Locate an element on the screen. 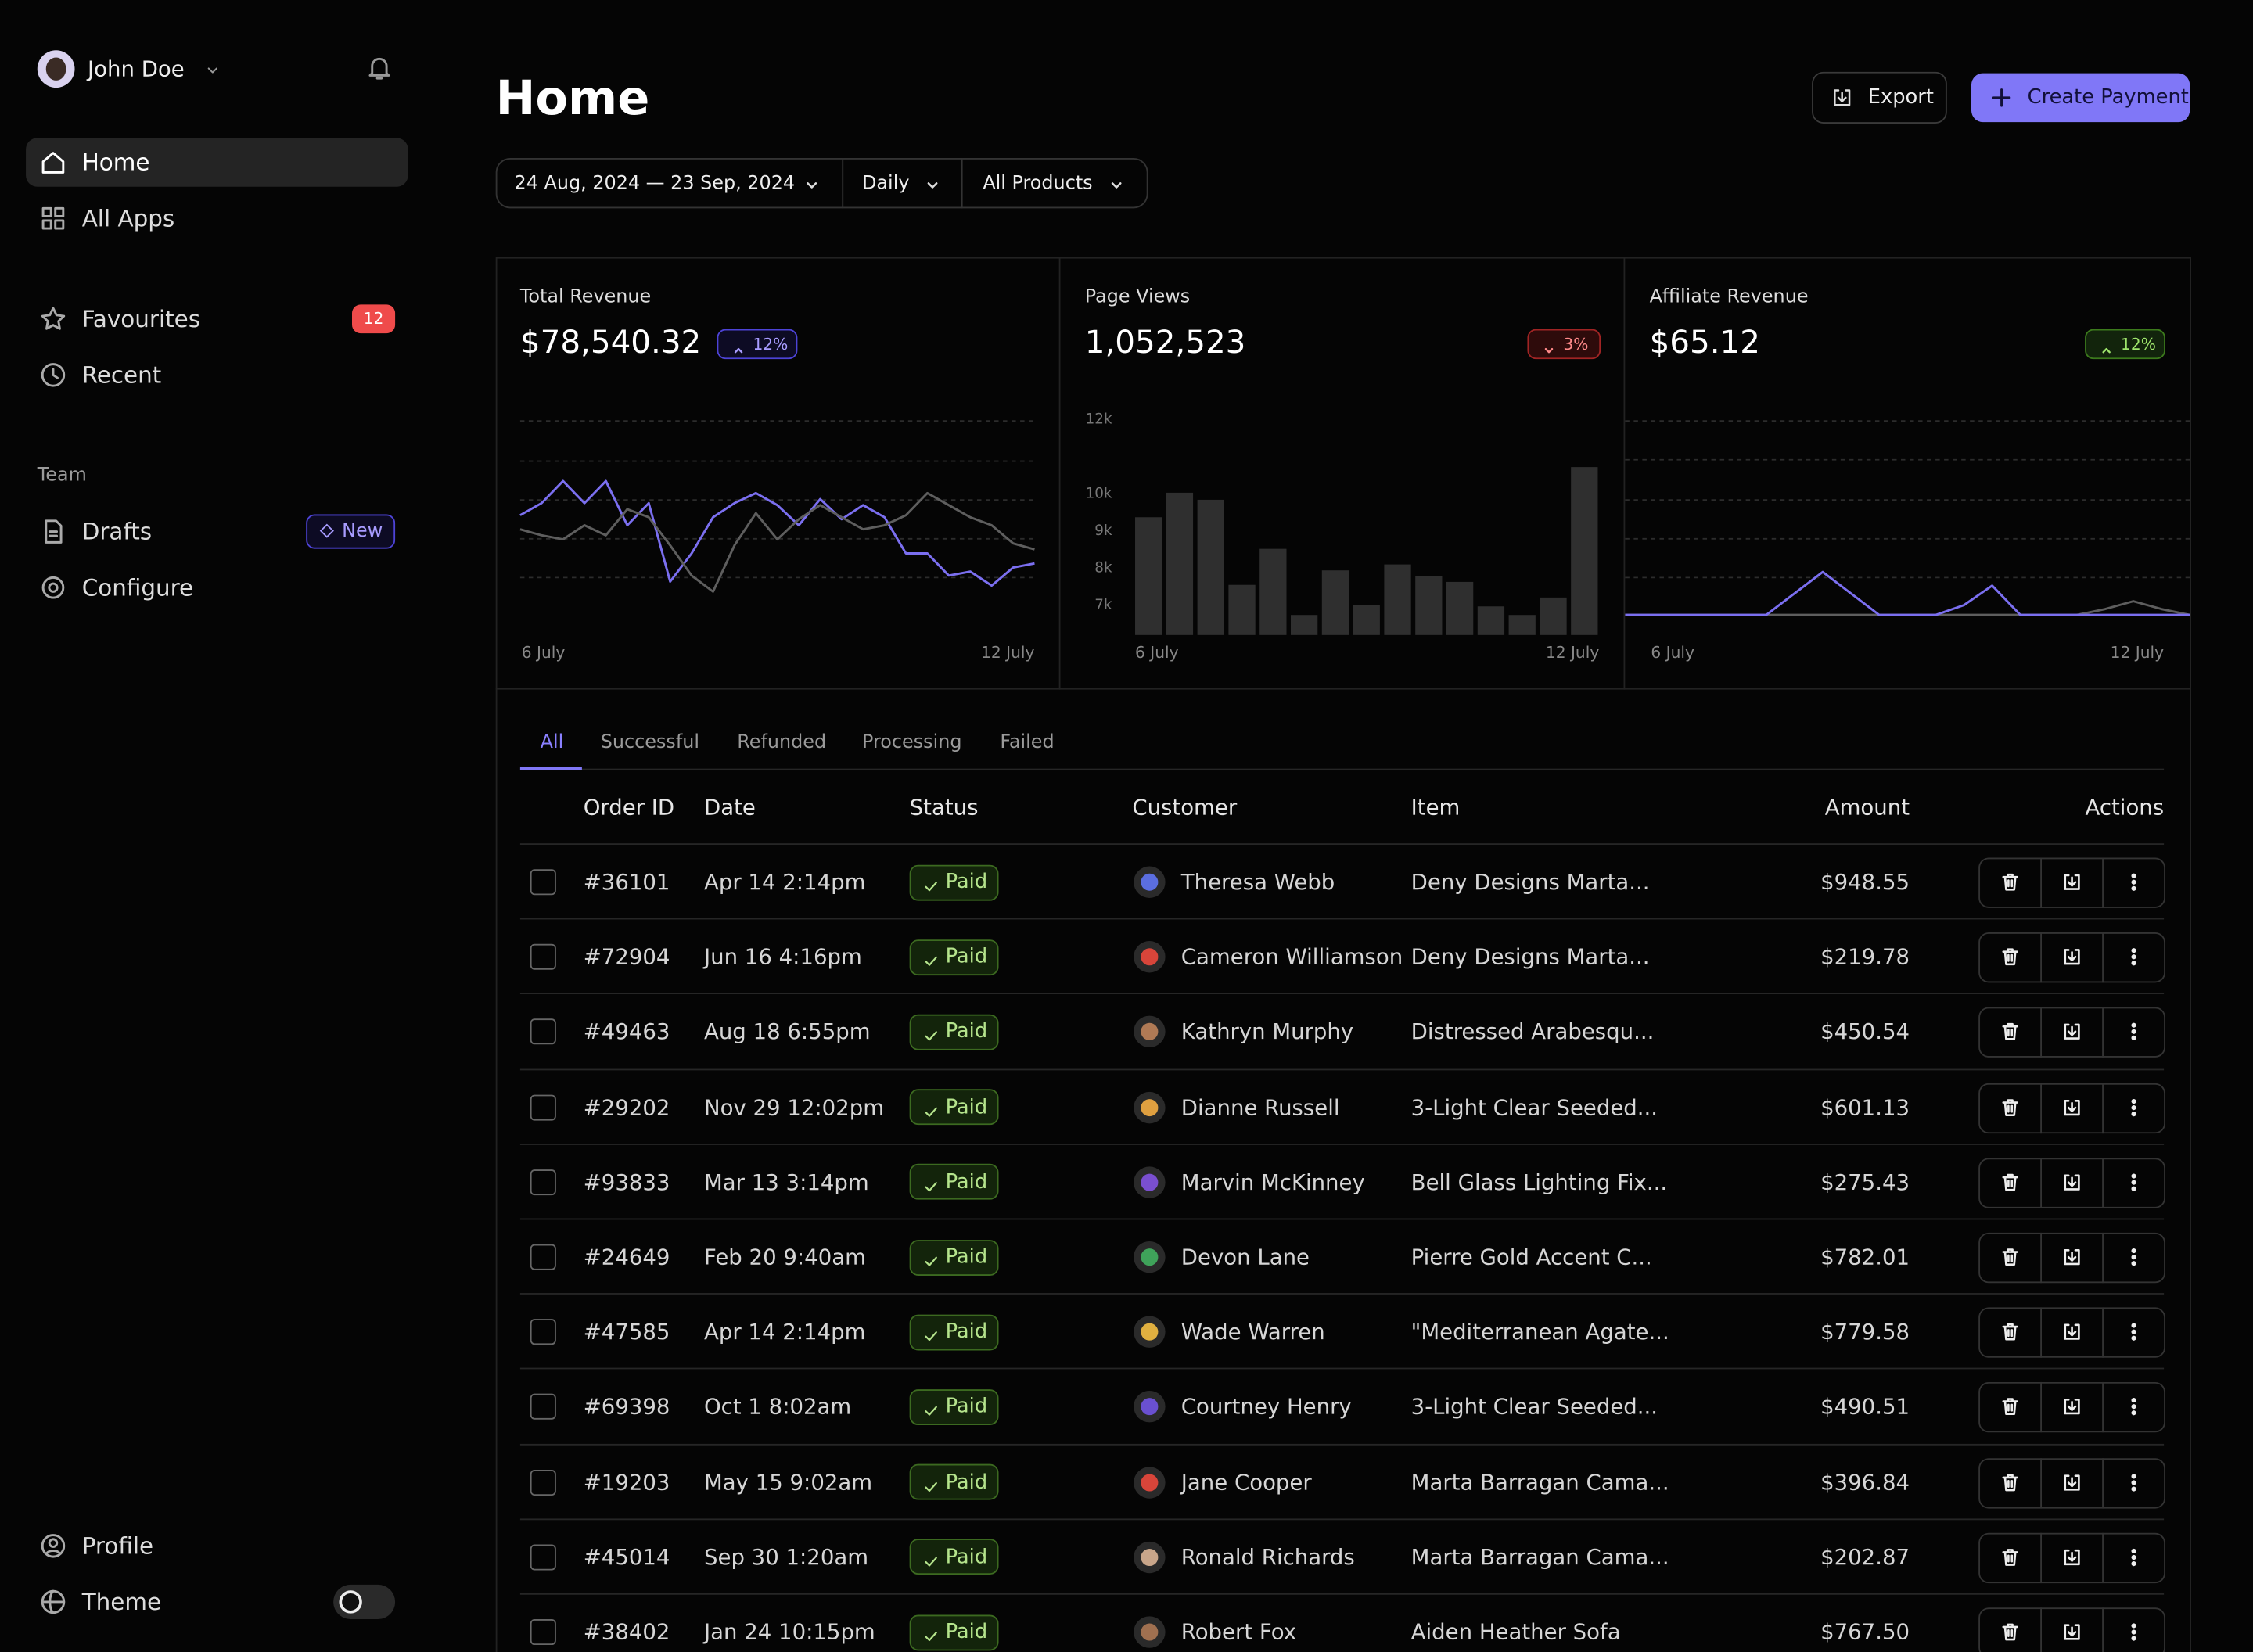 Image resolution: width=2253 pixels, height=1652 pixels. icon-chev is located at coordinates (812, 184).